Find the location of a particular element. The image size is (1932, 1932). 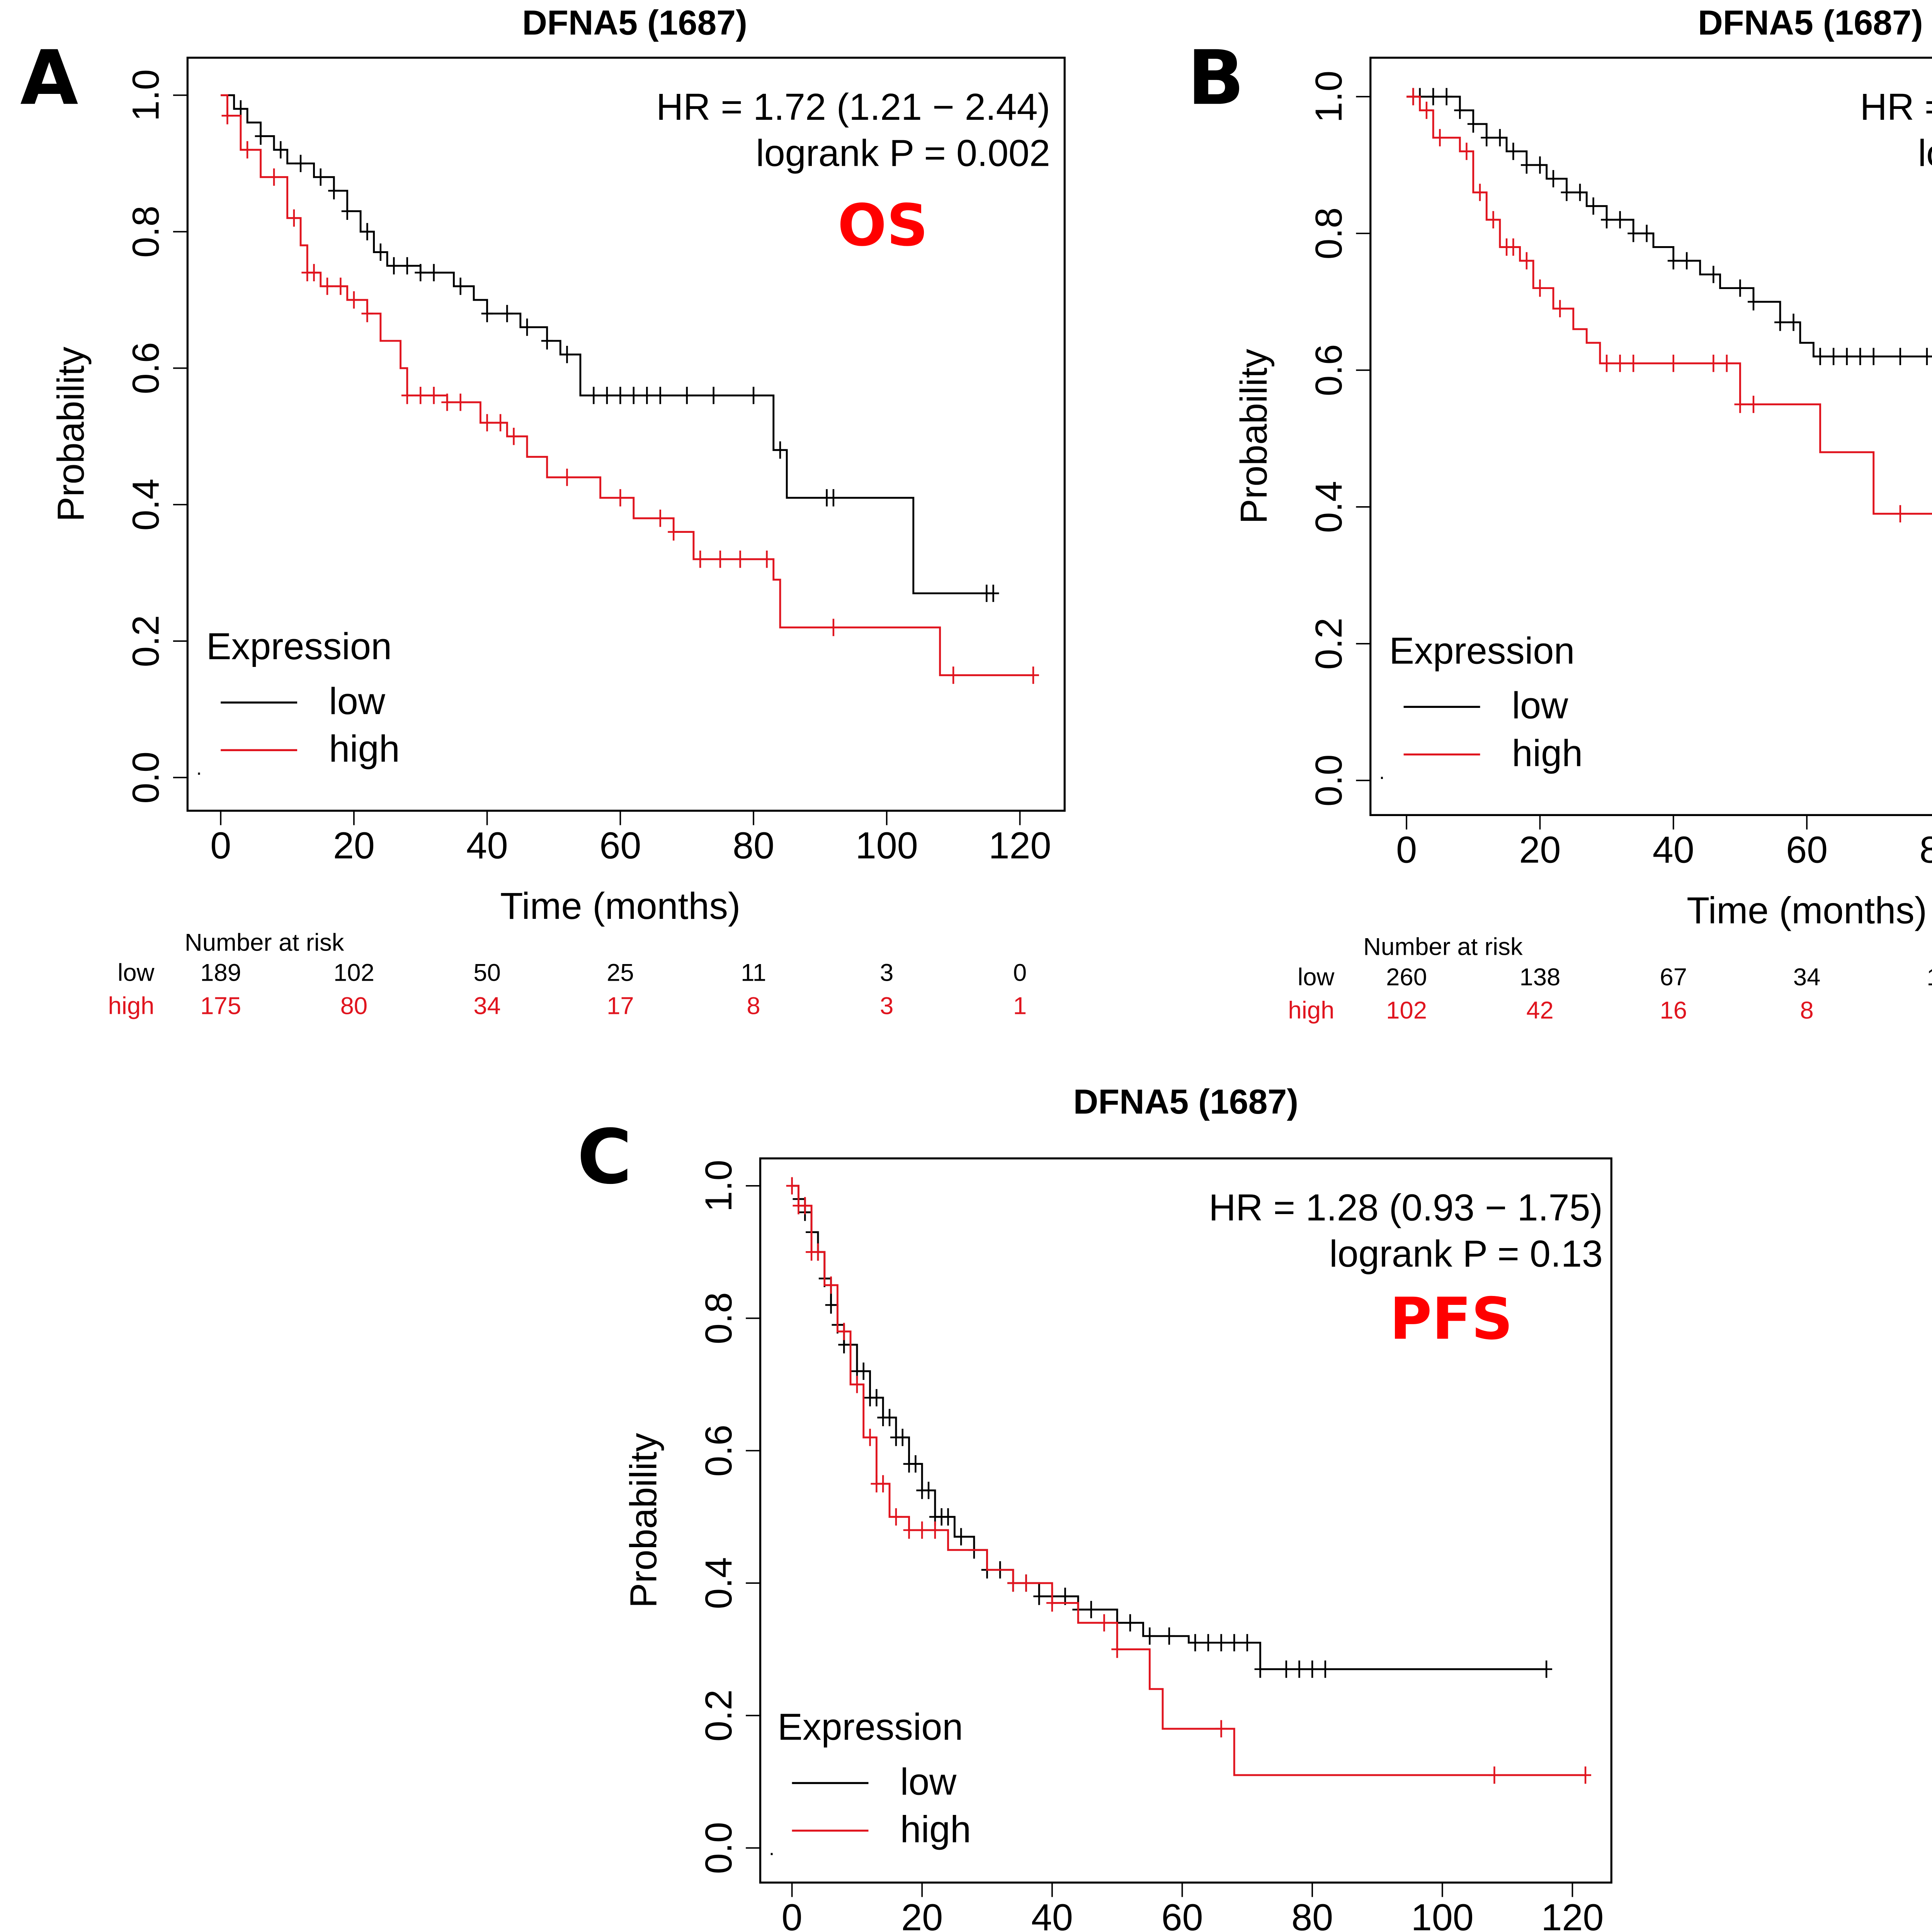

panel-letter: B is located at coordinates (1216, 78).